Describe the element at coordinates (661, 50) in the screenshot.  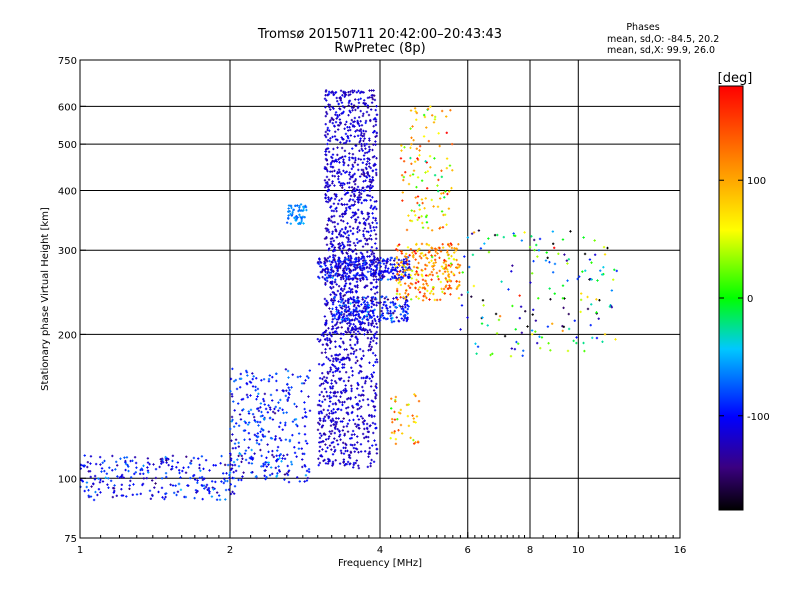
I see `stats-x-line: mean, sd,X: 99.9, 26.0` at that location.